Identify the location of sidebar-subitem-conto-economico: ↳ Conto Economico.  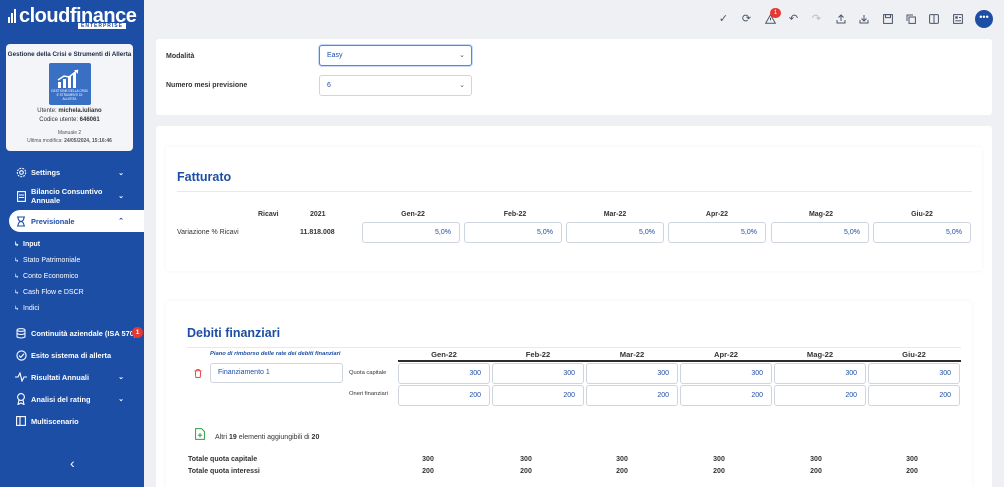
(46, 276).